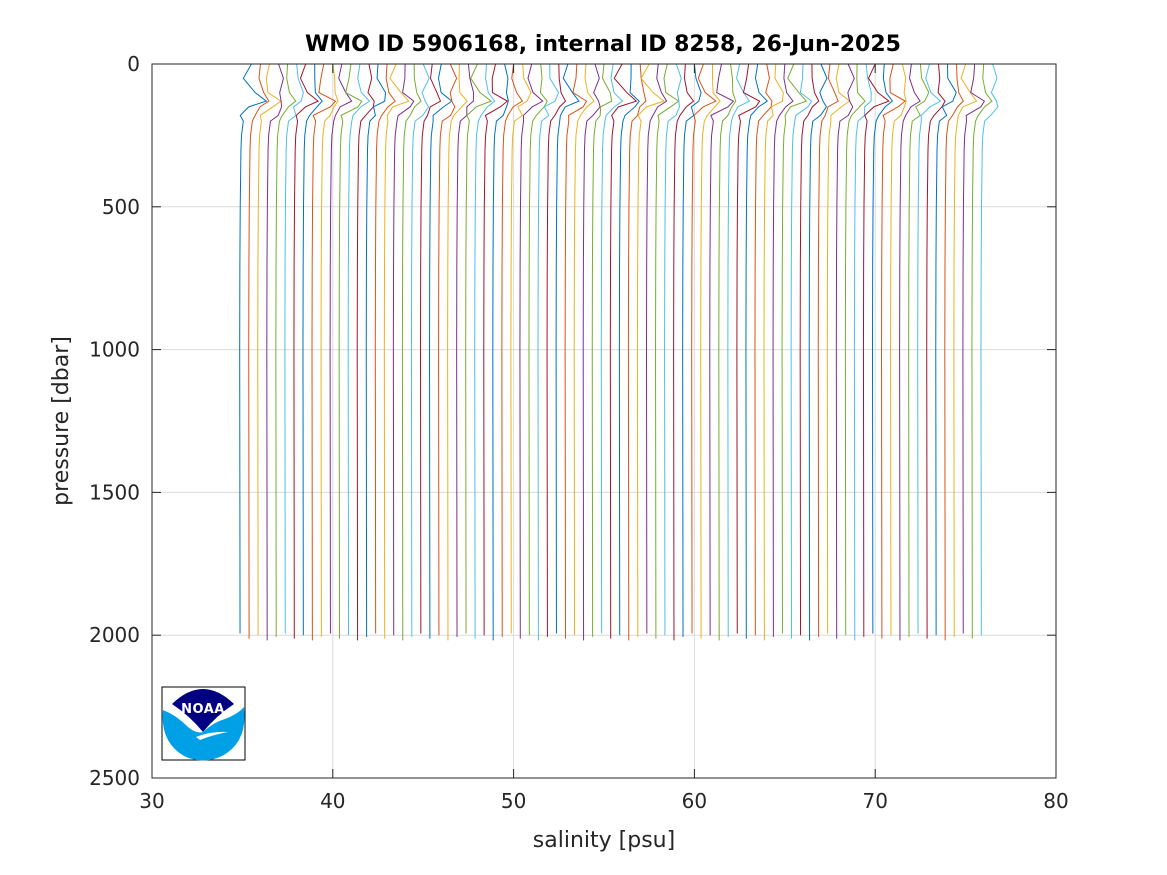 This screenshot has width=1167, height=875. I want to click on y-tick-label: 2500, so click(114, 778).